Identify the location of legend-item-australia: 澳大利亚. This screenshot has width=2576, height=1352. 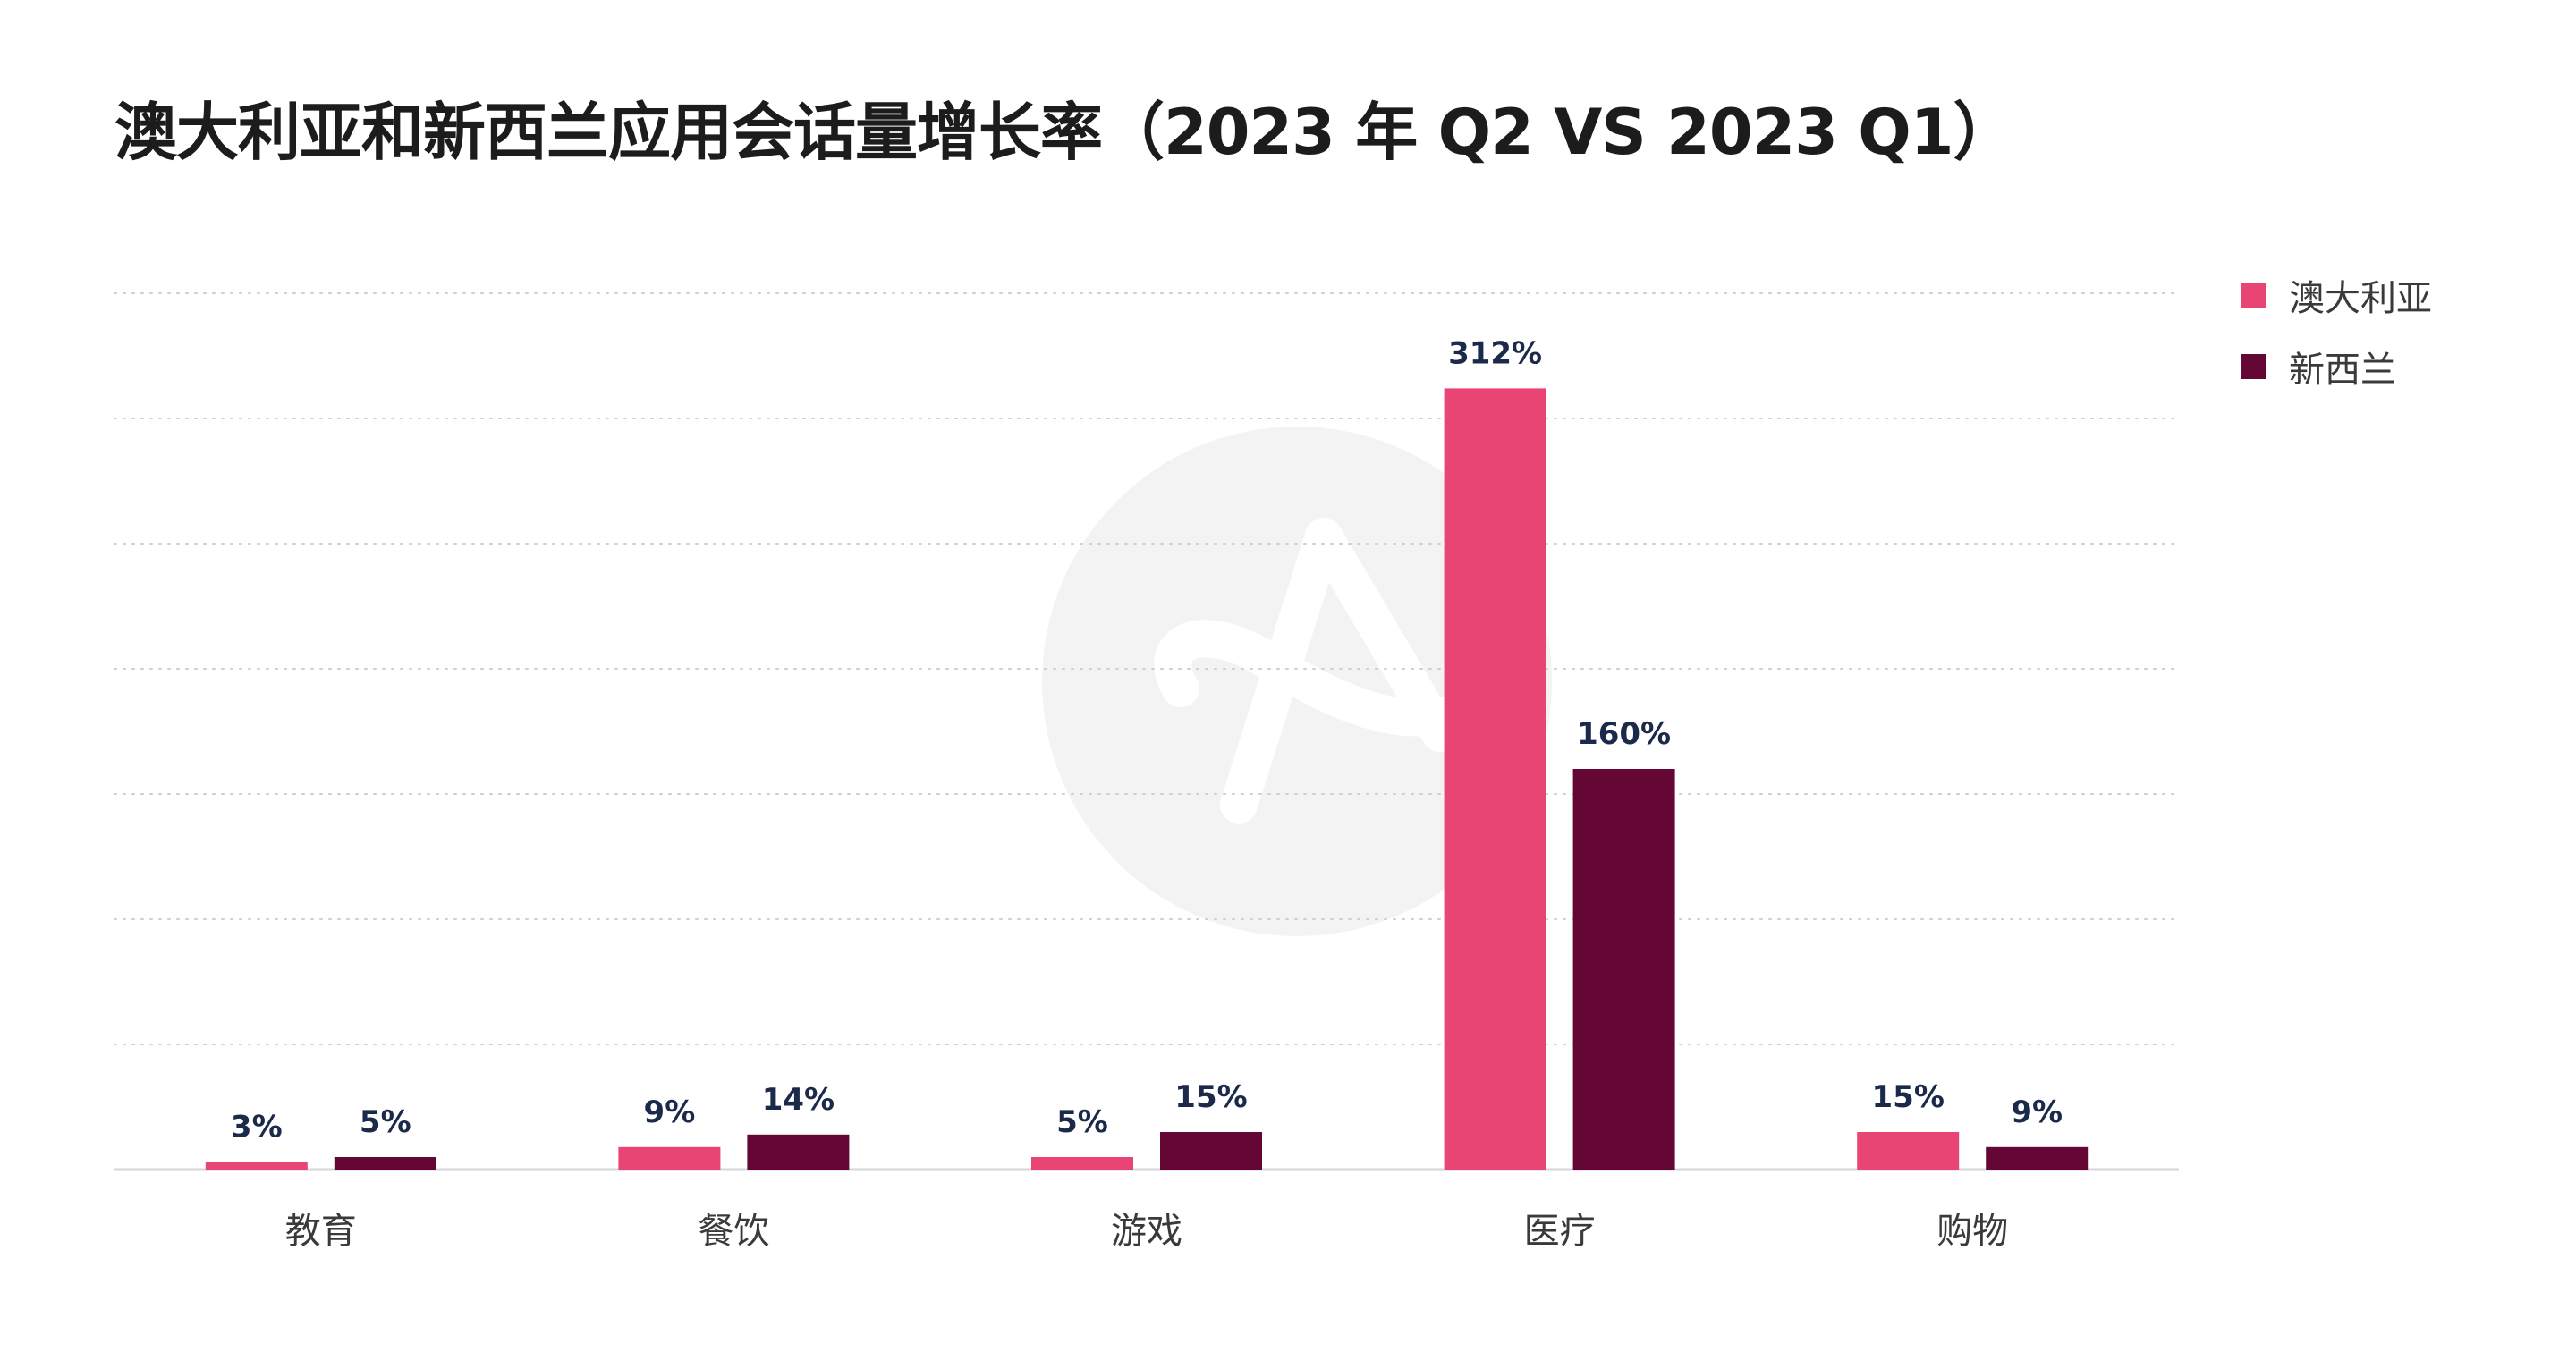
(2336, 297).